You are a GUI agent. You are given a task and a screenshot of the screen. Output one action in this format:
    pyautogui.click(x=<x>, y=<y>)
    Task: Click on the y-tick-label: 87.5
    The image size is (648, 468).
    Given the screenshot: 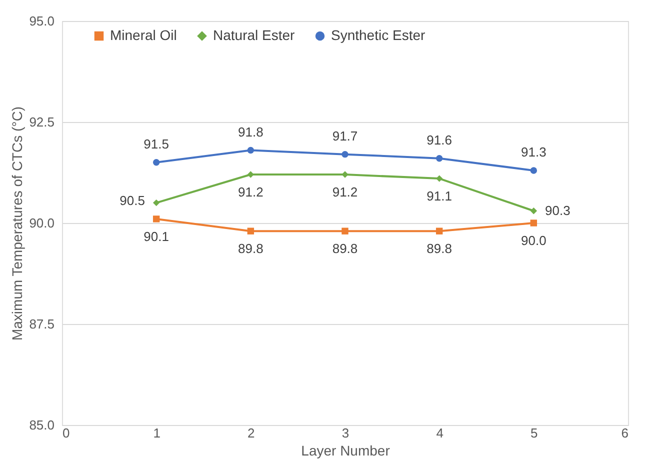 What is the action you would take?
    pyautogui.click(x=41, y=324)
    